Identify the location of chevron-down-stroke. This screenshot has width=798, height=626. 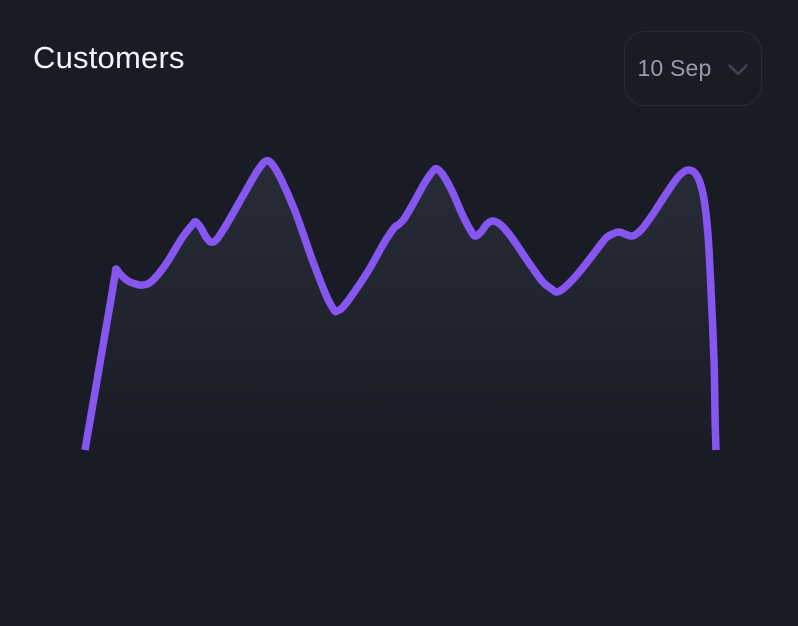
(737, 70).